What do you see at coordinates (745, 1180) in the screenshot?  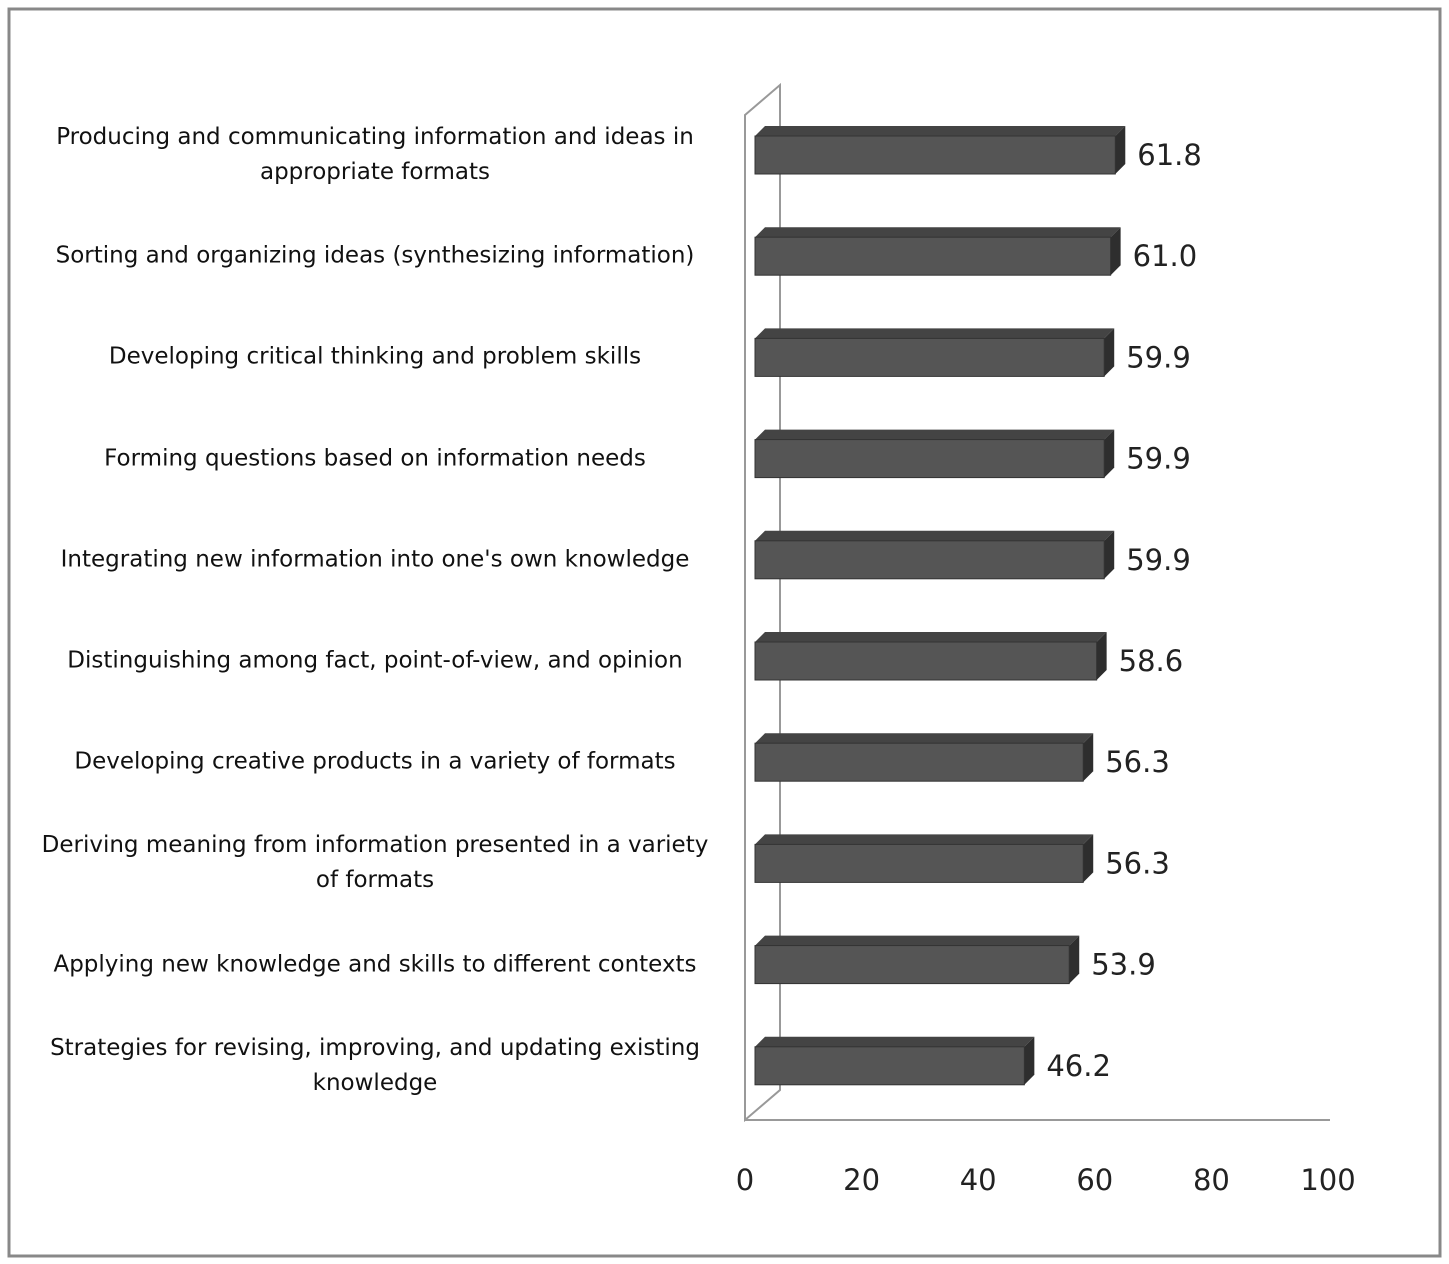 I see `x-tick-label: 0` at bounding box center [745, 1180].